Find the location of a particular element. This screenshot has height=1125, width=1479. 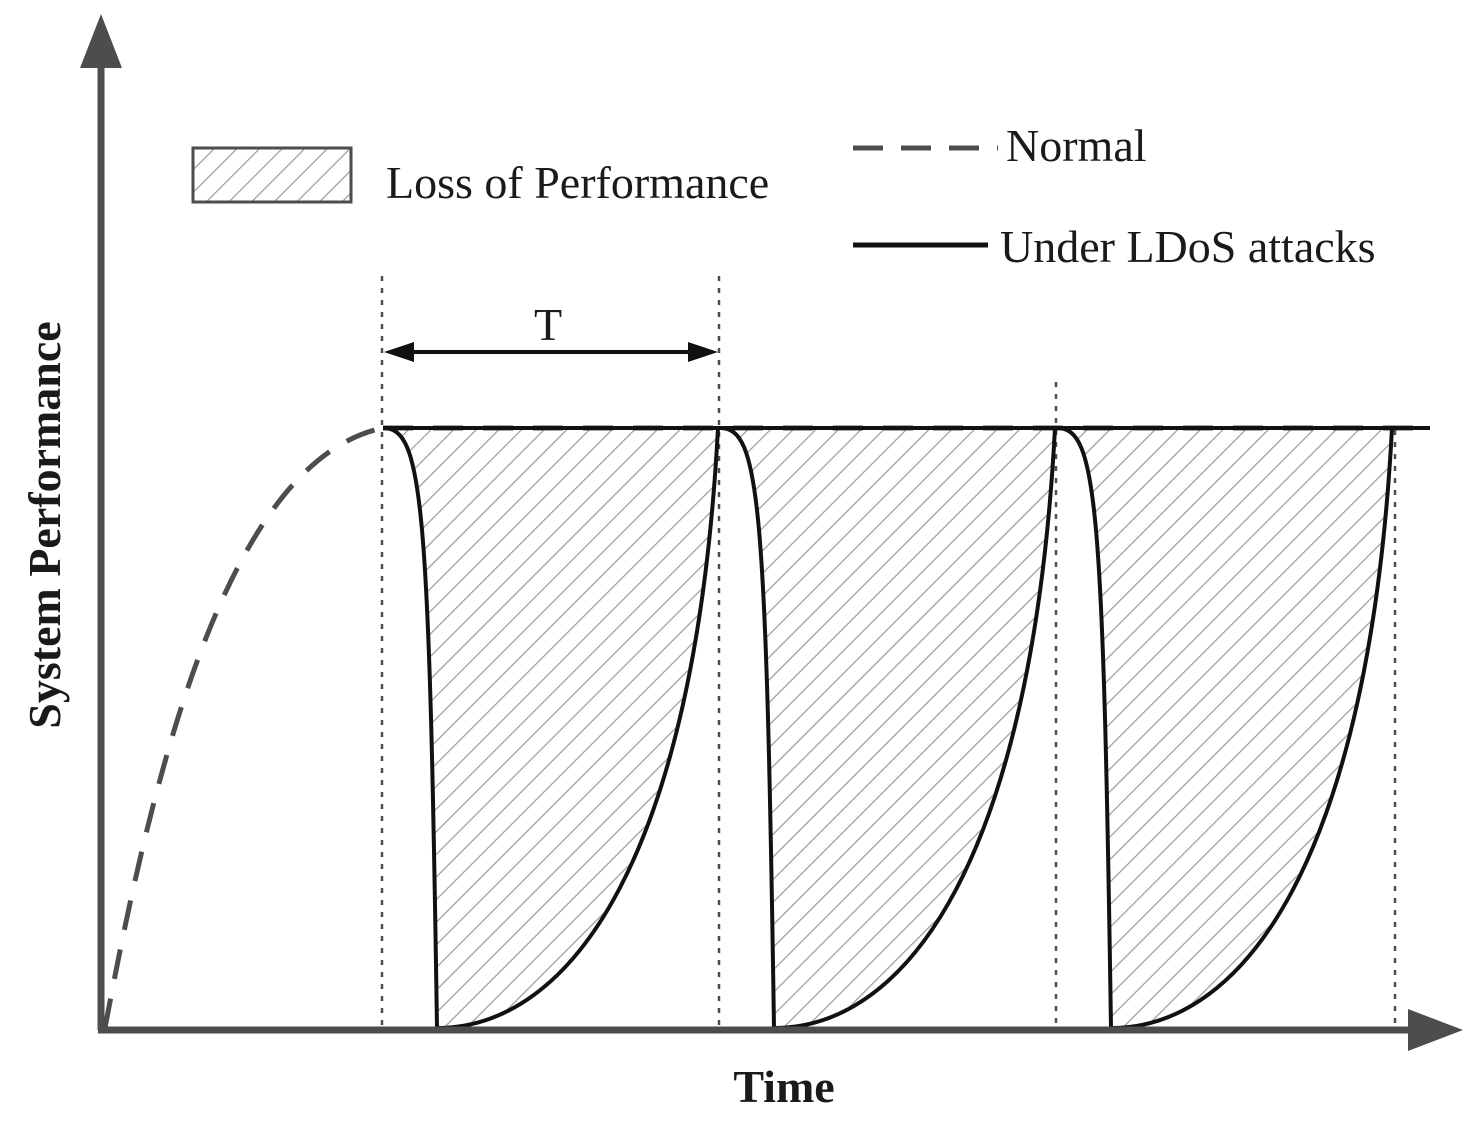

period-label: T is located at coordinates (548, 324).